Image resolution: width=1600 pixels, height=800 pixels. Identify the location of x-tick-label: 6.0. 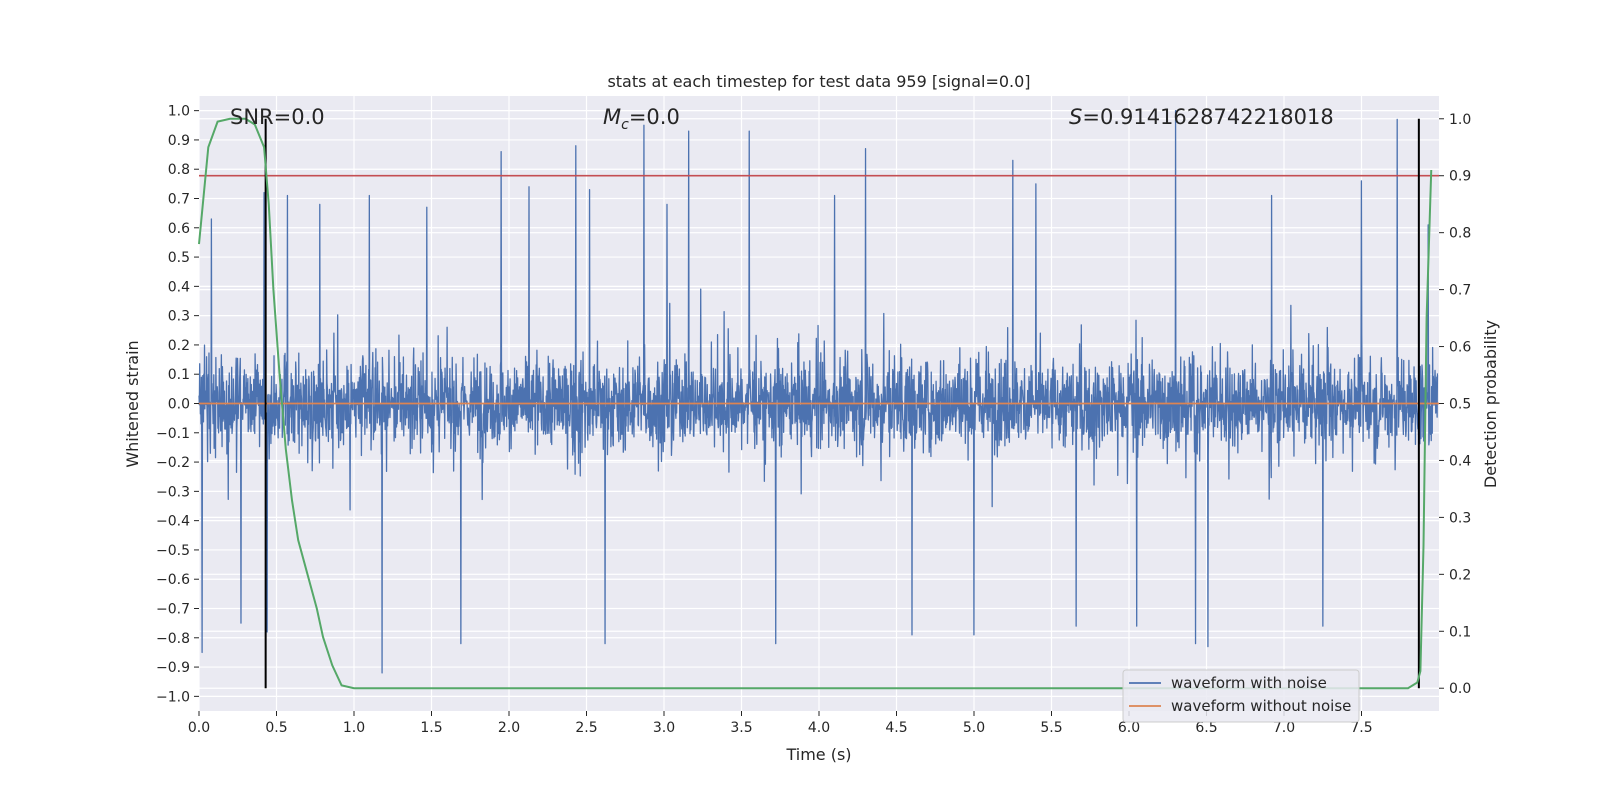
(1129, 728).